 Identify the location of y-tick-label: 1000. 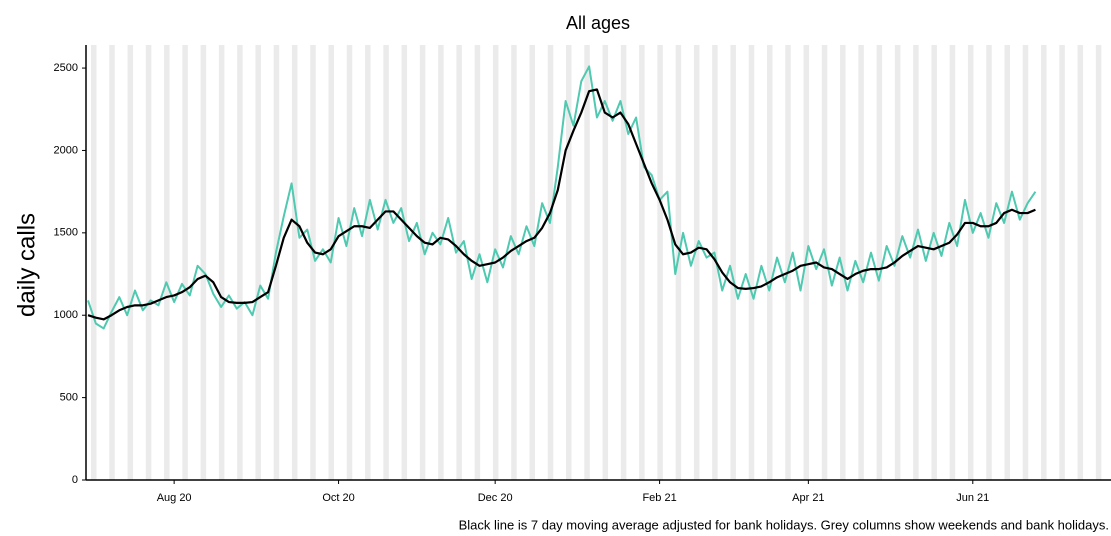
(66, 315).